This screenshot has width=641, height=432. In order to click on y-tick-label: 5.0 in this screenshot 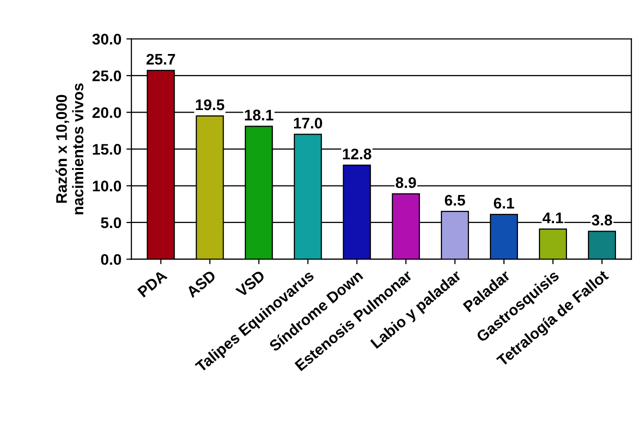, I will do `click(111, 222)`.